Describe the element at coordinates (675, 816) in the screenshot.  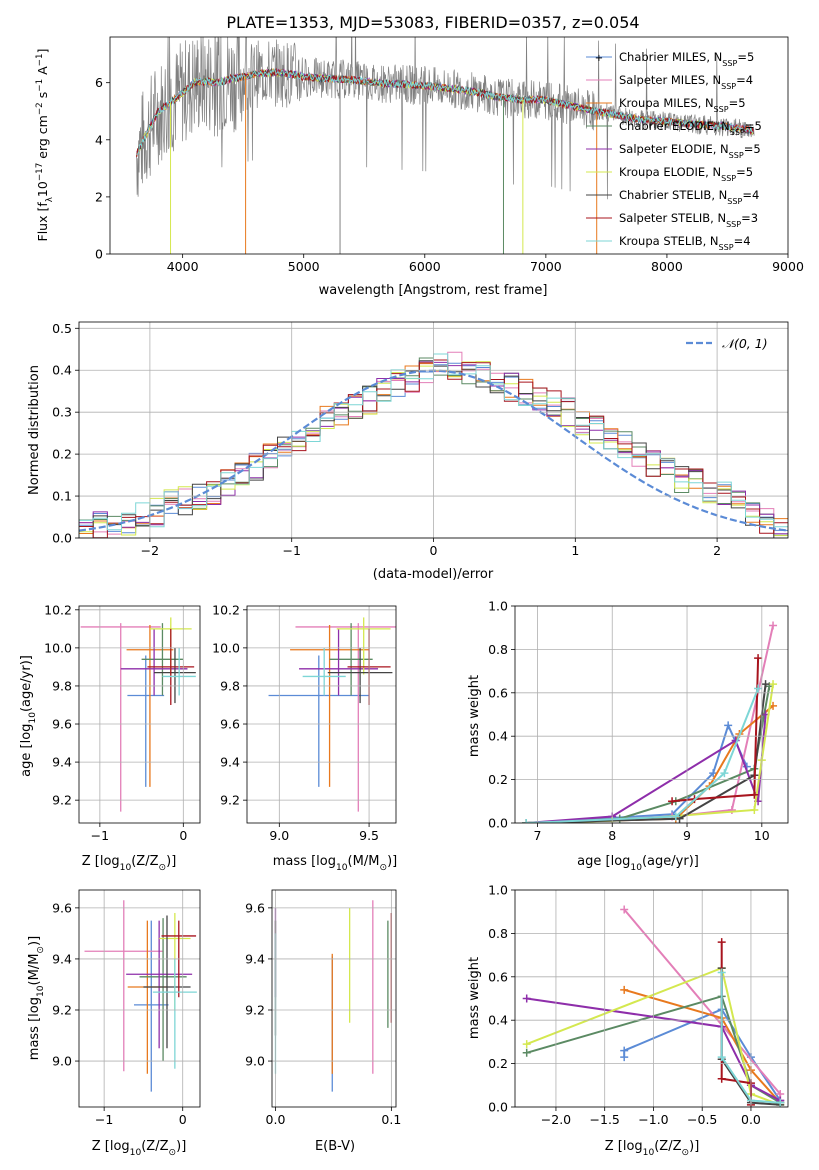
I see `mw-vs-age-marker-kroupa_stelib` at that location.